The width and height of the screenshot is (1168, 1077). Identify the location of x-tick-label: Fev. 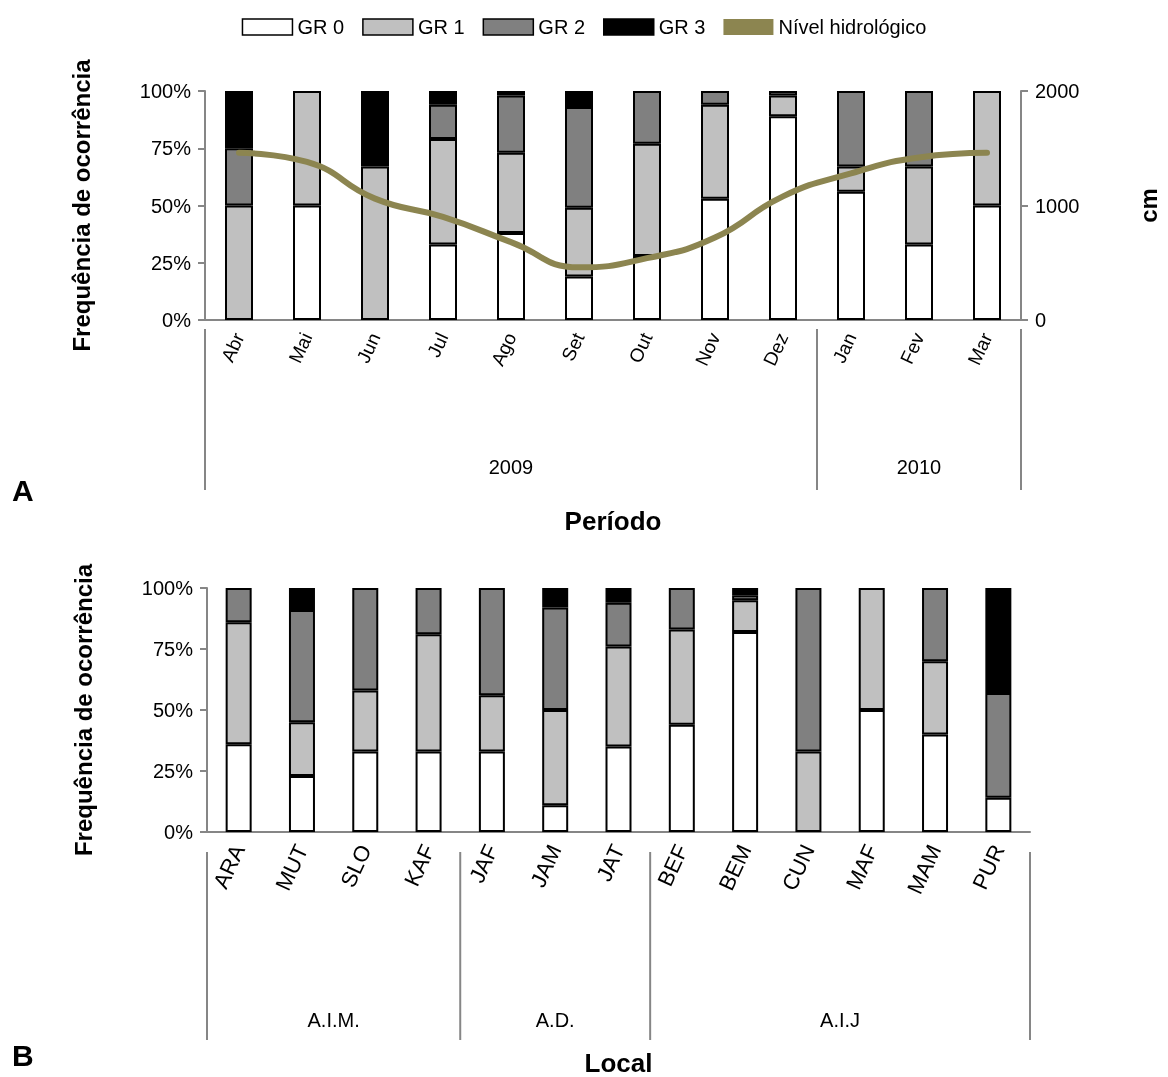
(912, 348).